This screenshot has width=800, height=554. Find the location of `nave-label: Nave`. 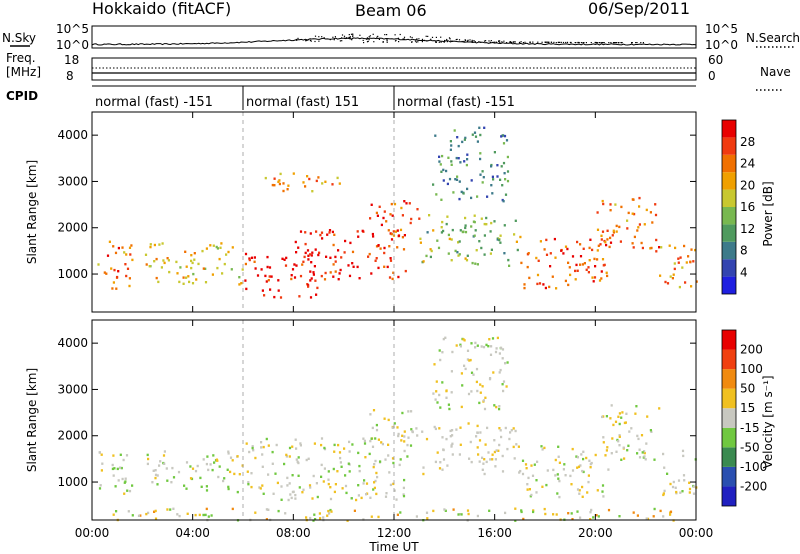

nave-label: Nave is located at coordinates (775, 72).